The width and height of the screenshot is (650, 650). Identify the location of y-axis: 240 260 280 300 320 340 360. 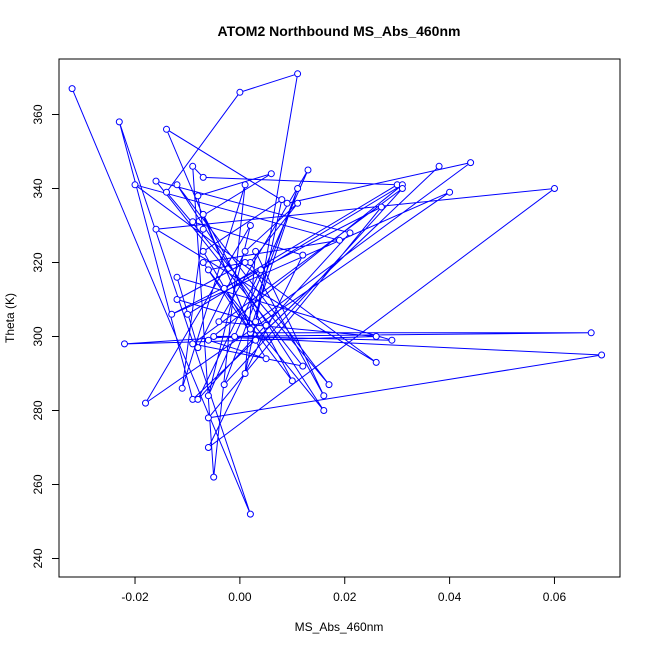
(45, 336).